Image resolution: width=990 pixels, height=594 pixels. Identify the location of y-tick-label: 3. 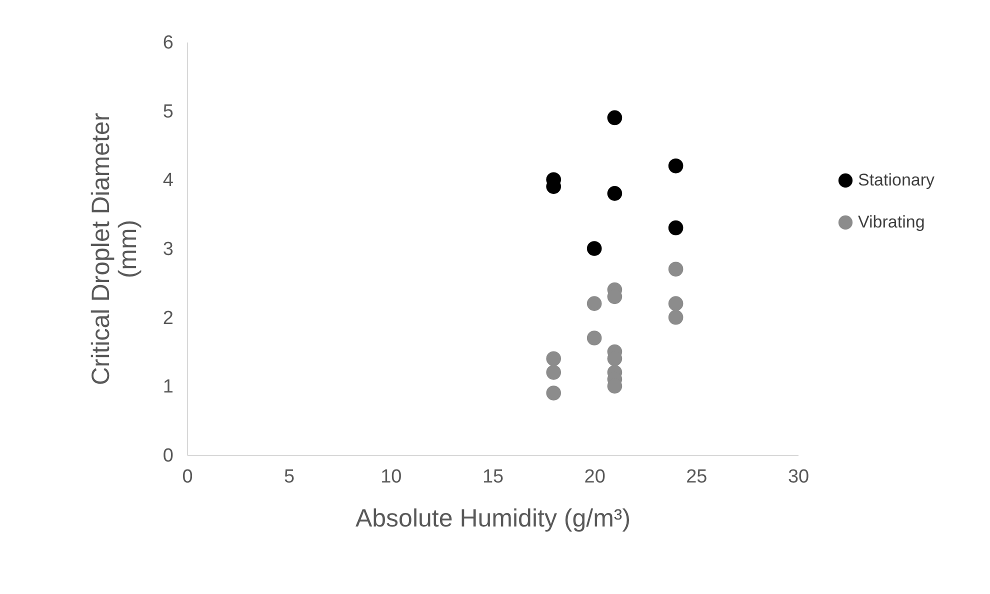
(168, 249).